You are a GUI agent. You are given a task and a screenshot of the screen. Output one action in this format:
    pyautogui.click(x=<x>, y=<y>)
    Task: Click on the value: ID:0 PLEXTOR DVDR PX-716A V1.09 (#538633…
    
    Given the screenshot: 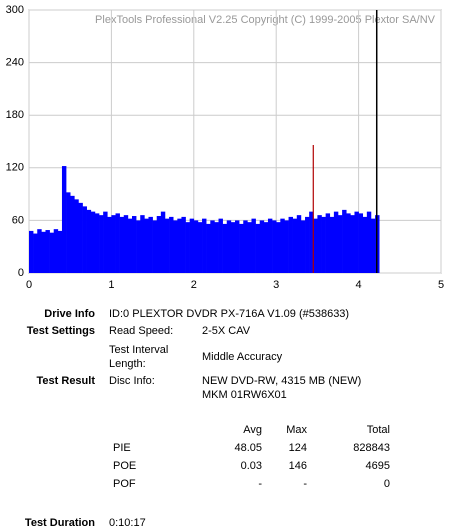 What is the action you would take?
    pyautogui.click(x=229, y=314)
    